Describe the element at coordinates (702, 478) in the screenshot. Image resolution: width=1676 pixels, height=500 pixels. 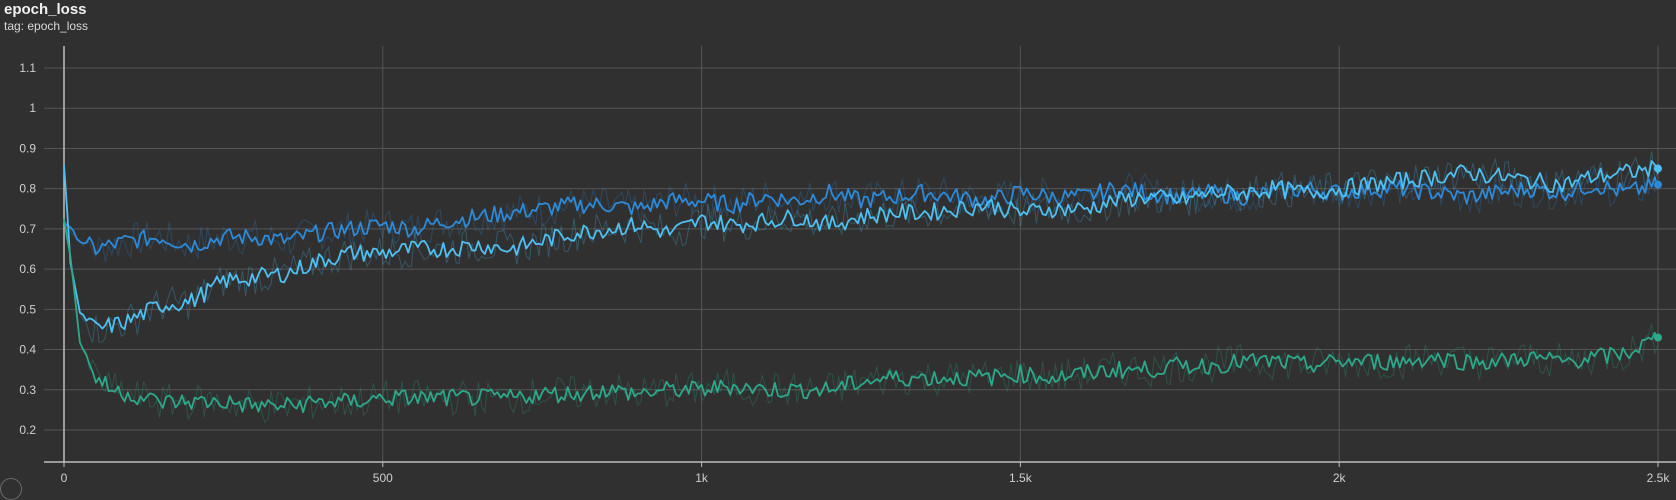
I see `x-tick-label: 1k` at that location.